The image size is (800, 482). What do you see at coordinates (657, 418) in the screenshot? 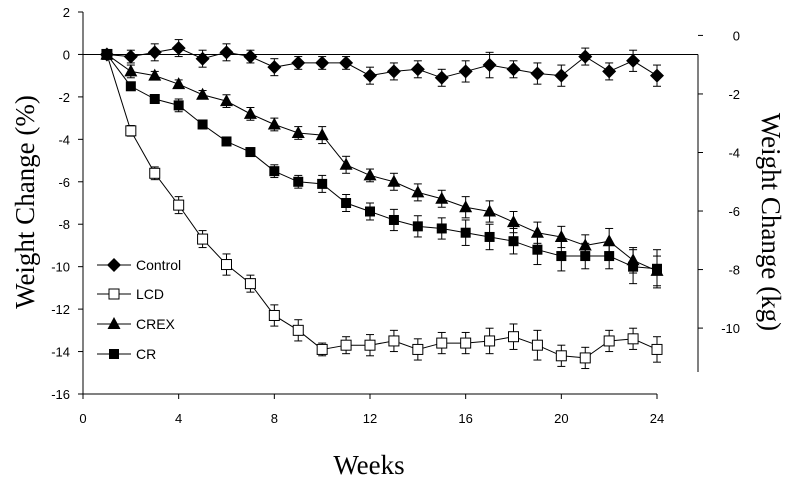
I see `x-tick-label: 24` at bounding box center [657, 418].